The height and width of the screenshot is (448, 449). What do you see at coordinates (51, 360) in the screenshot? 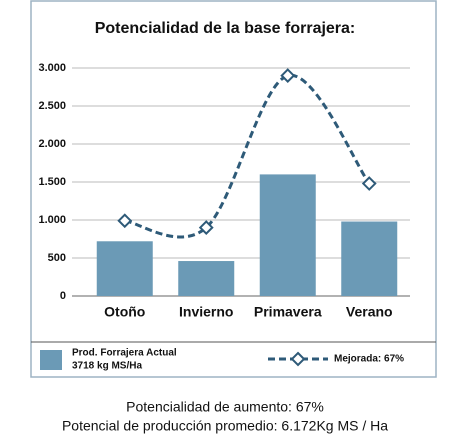
I see `legend-swatch` at bounding box center [51, 360].